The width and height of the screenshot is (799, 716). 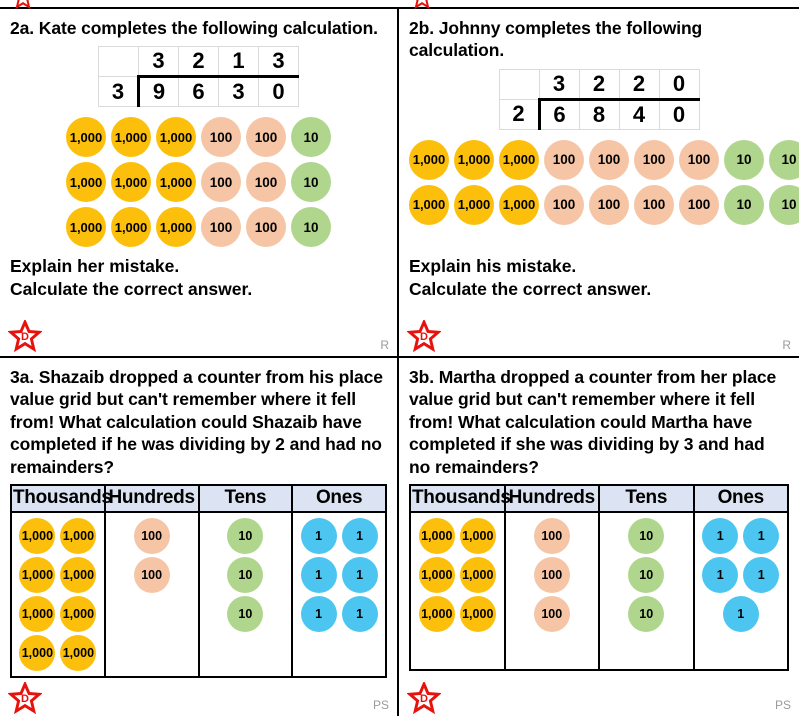 What do you see at coordinates (151, 594) in the screenshot?
I see `place-value-cell-hundreds: 100 100` at bounding box center [151, 594].